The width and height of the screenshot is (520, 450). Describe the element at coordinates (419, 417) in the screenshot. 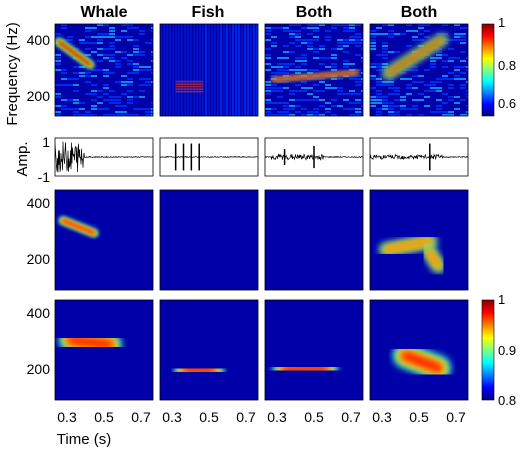

I see `time-tick-label: 0.5` at that location.